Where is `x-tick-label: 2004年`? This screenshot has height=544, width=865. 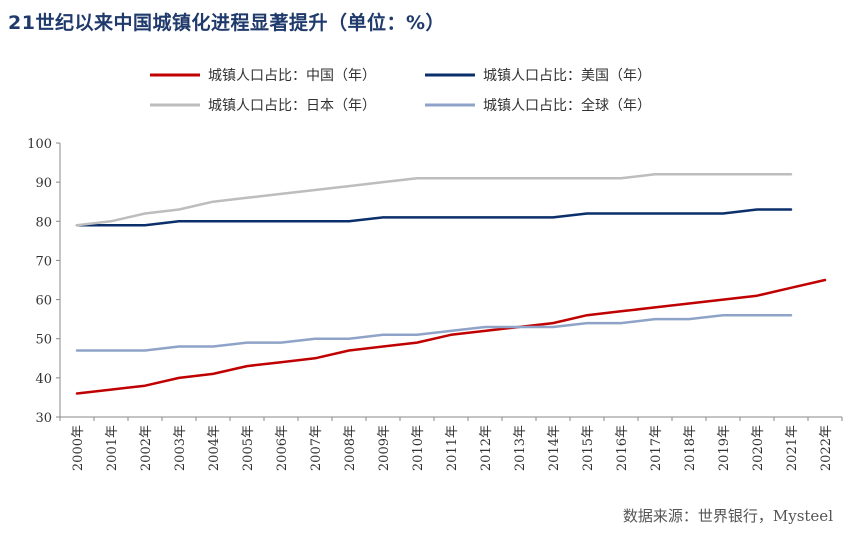
x-tick-label: 2004年 is located at coordinates (214, 448).